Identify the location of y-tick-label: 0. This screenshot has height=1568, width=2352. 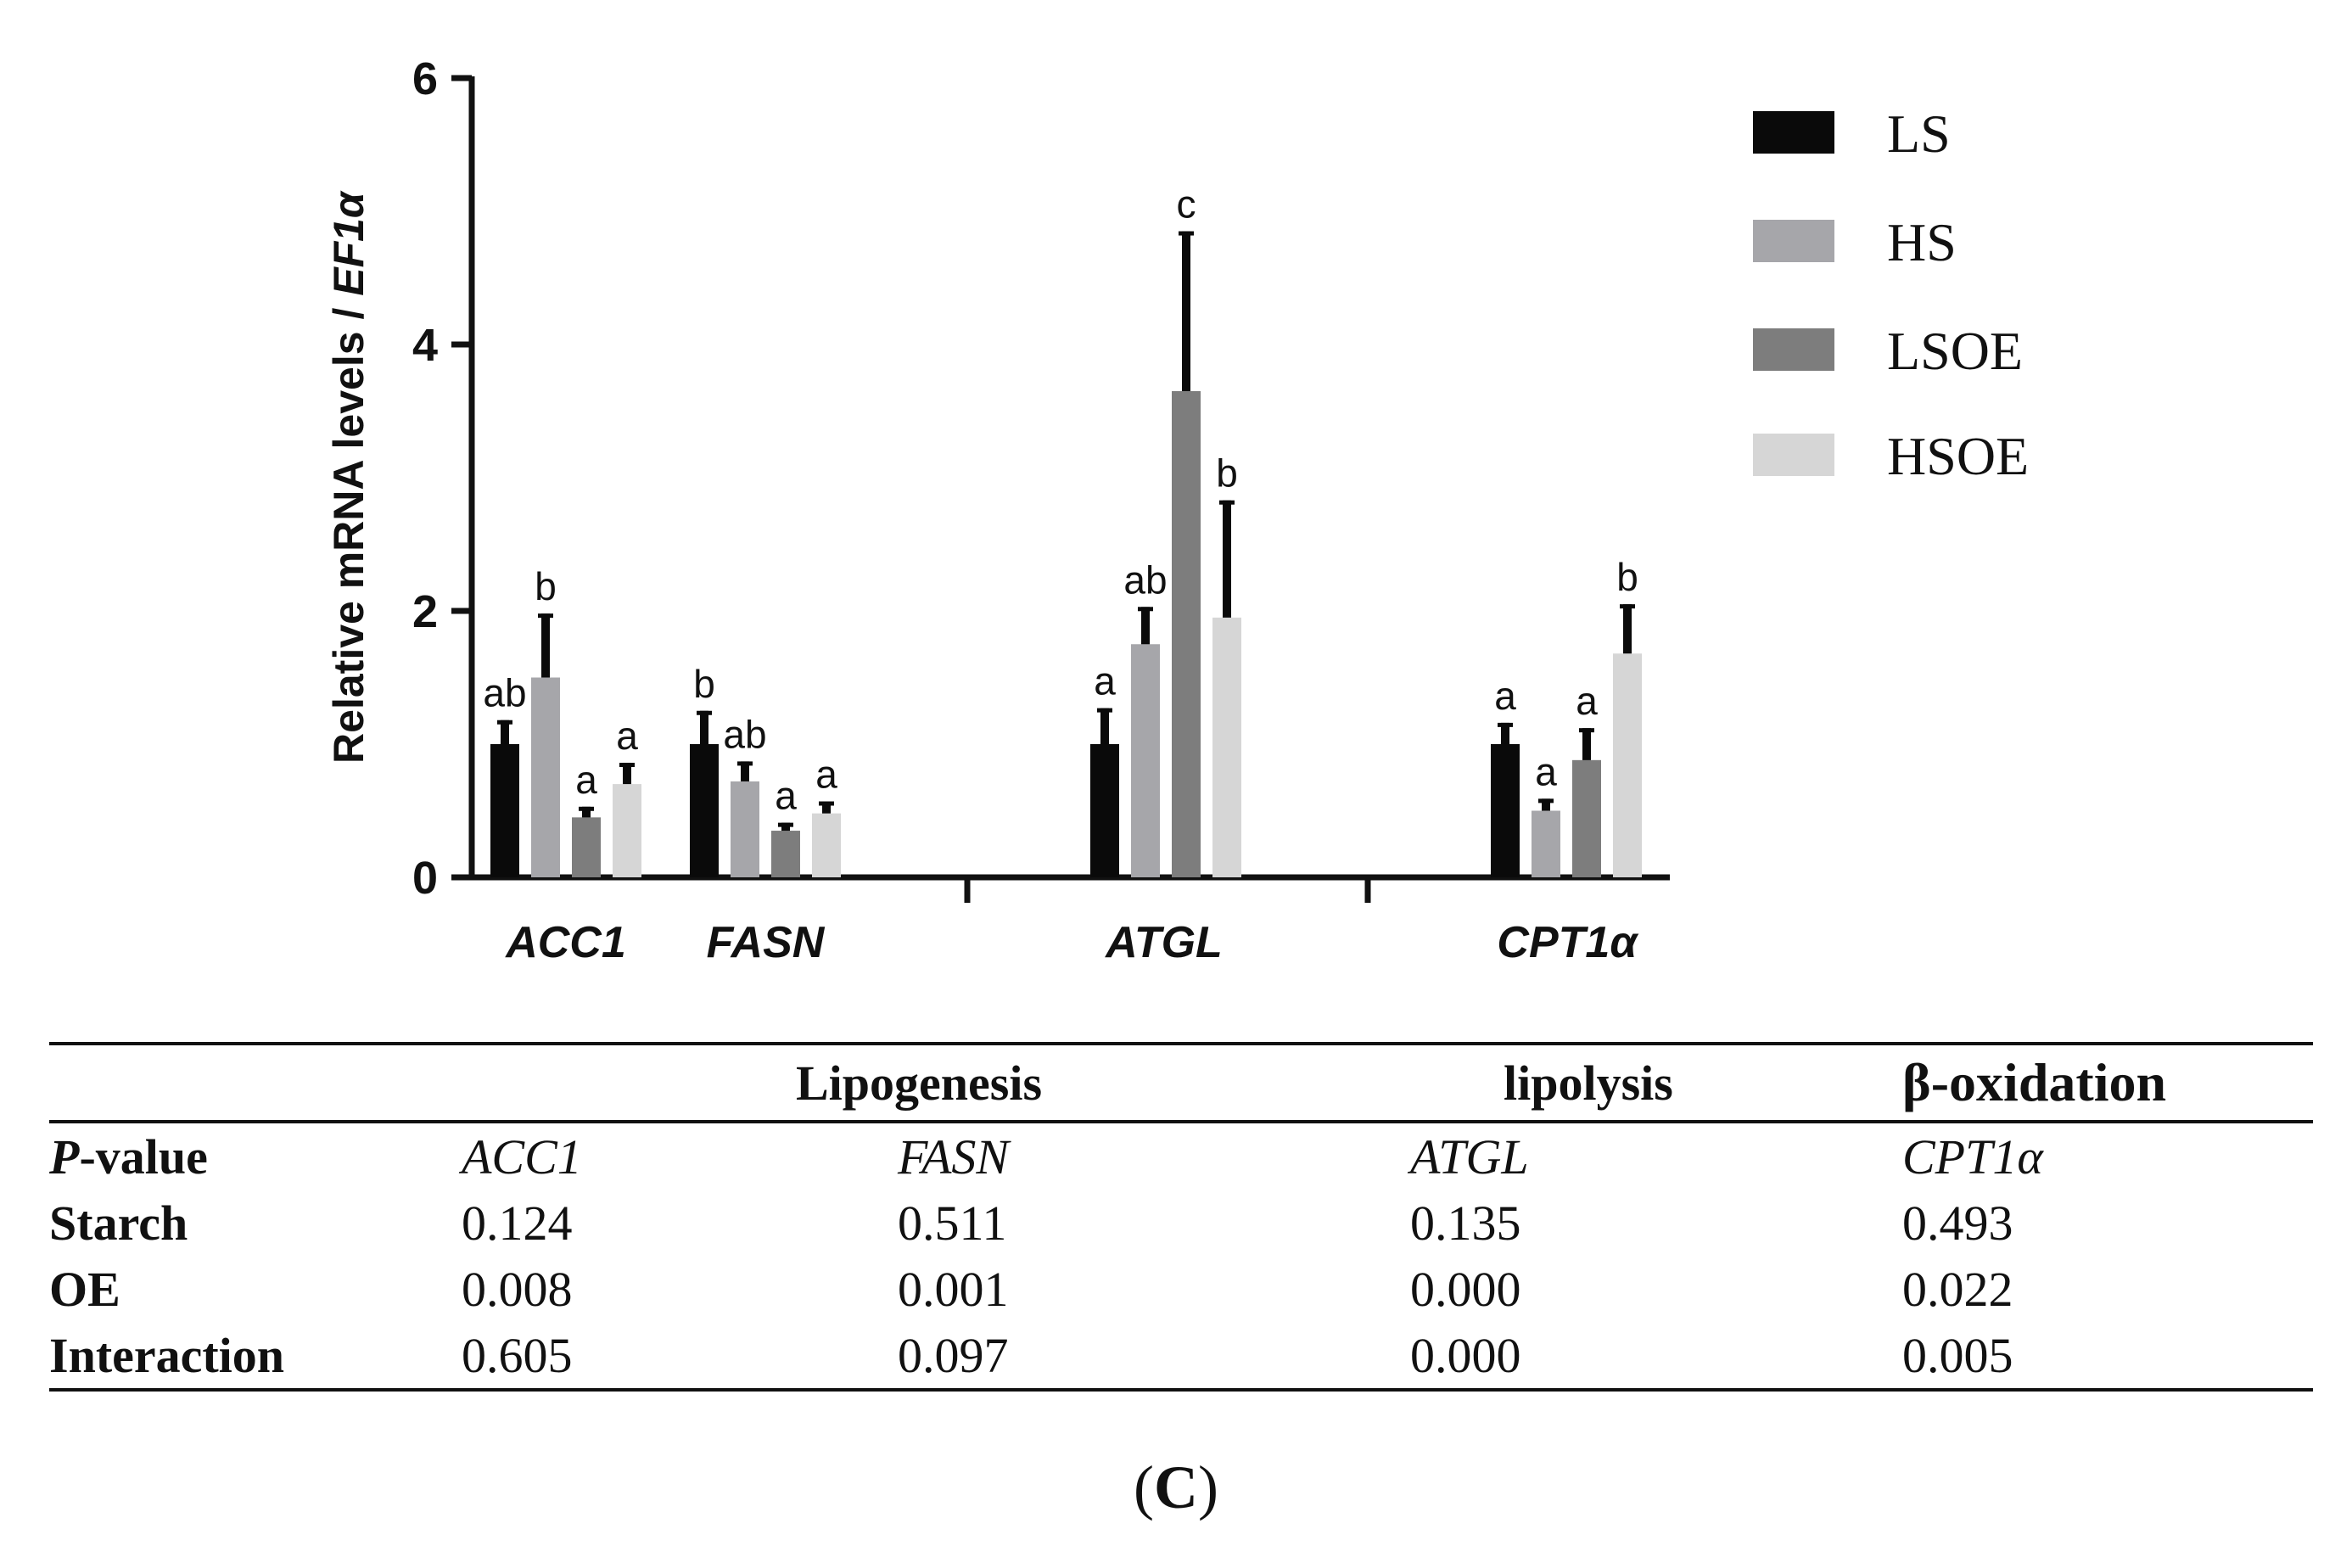
(425, 878).